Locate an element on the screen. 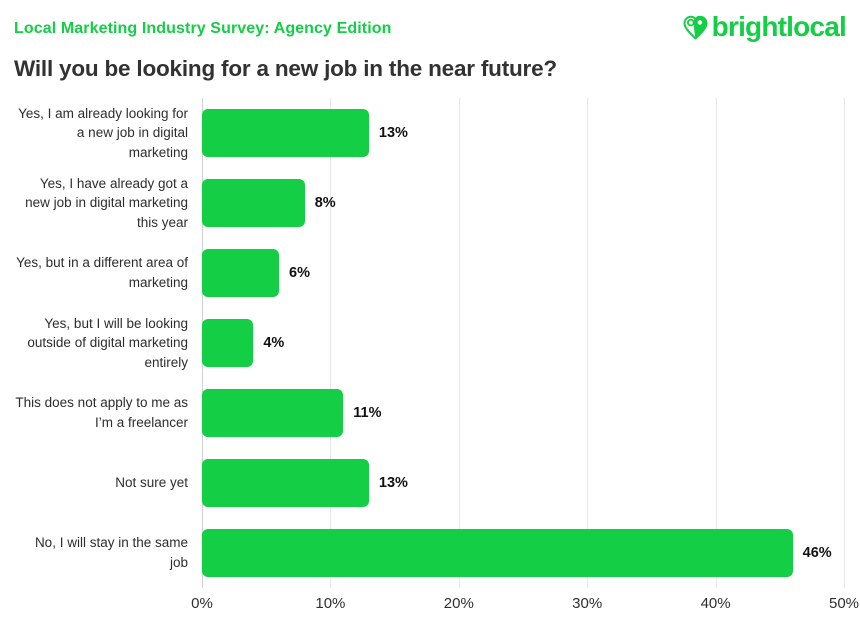 The image size is (860, 636). category-label: No, I will stay in the same job is located at coordinates (111, 552).